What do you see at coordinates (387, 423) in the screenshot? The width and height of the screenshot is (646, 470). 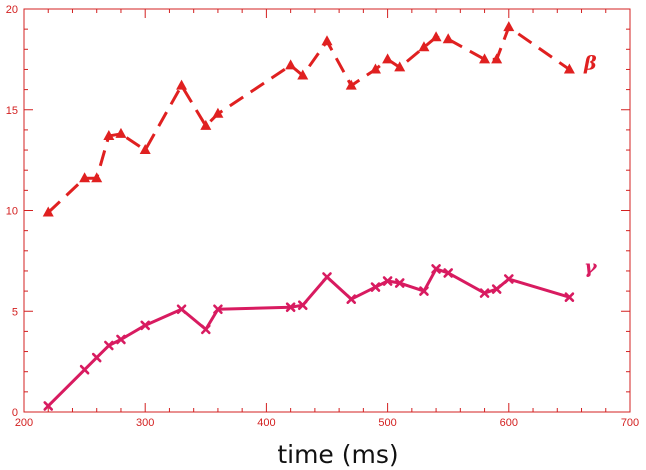 I see `x-tick-label: 500` at bounding box center [387, 423].